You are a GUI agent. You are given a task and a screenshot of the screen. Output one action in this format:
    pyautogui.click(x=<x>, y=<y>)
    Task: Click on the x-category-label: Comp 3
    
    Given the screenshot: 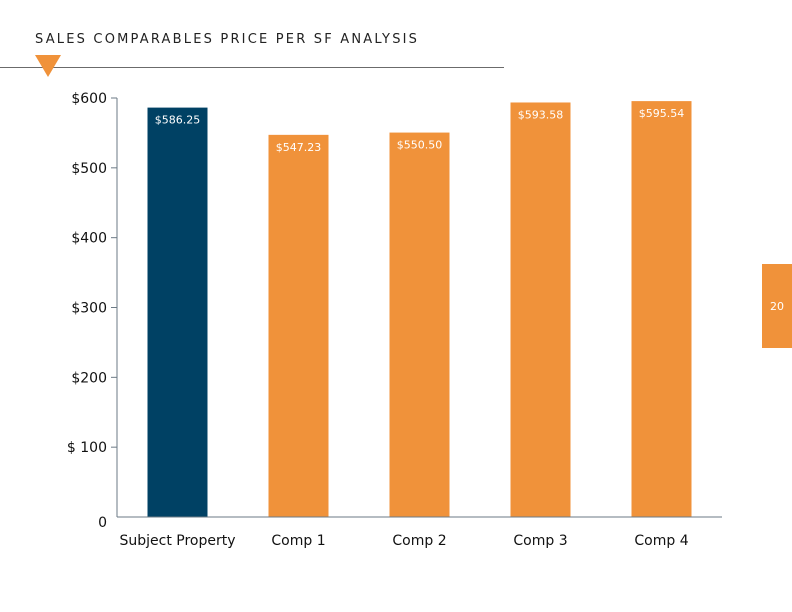 What is the action you would take?
    pyautogui.click(x=540, y=541)
    